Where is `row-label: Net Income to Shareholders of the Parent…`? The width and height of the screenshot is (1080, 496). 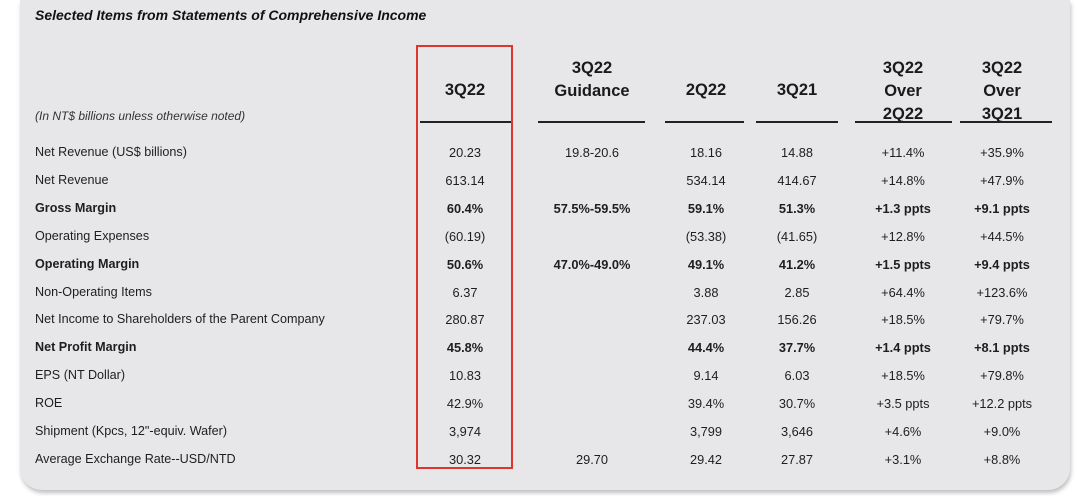
row-label: Net Income to Shareholders of the Parent… is located at coordinates (180, 319).